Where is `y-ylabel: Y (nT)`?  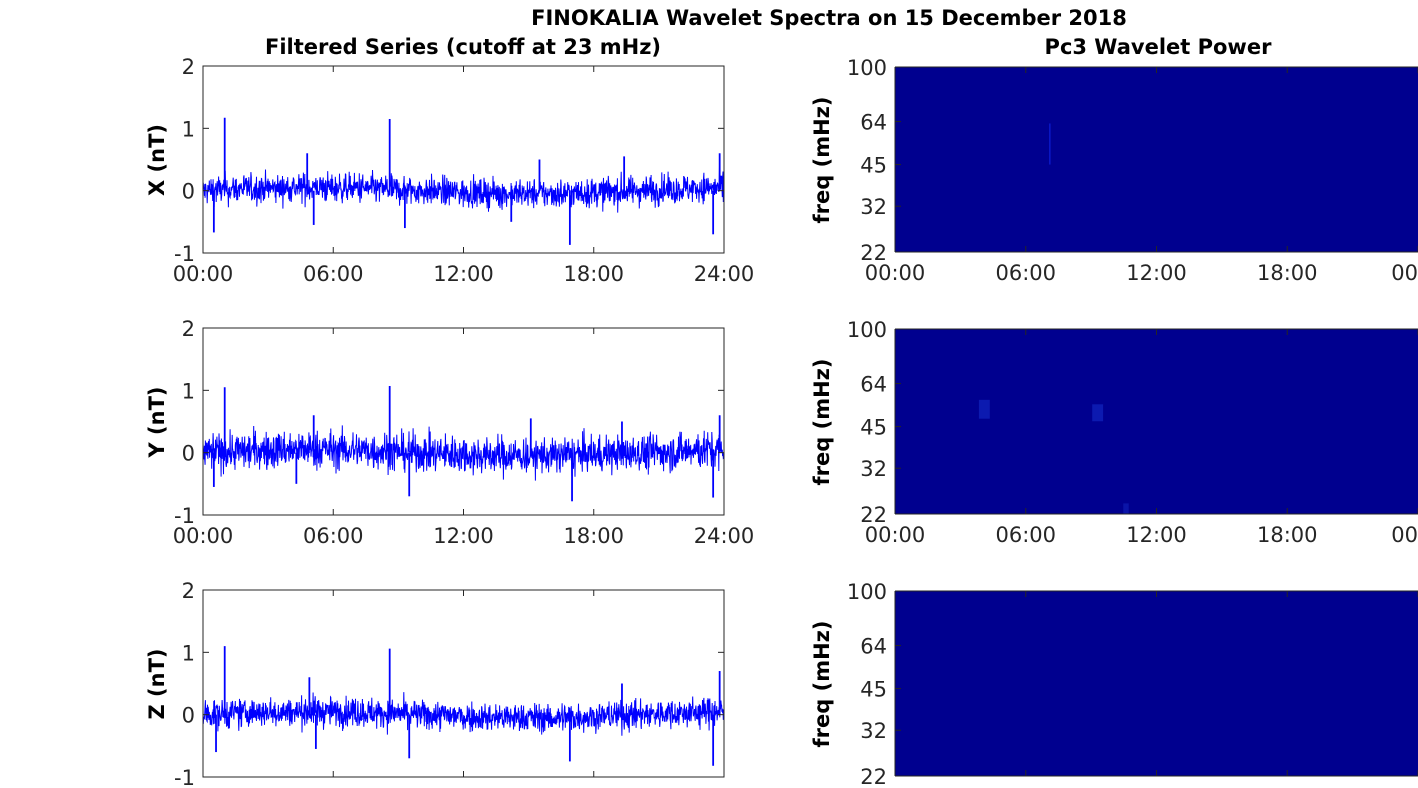 y-ylabel: Y (nT) is located at coordinates (157, 423).